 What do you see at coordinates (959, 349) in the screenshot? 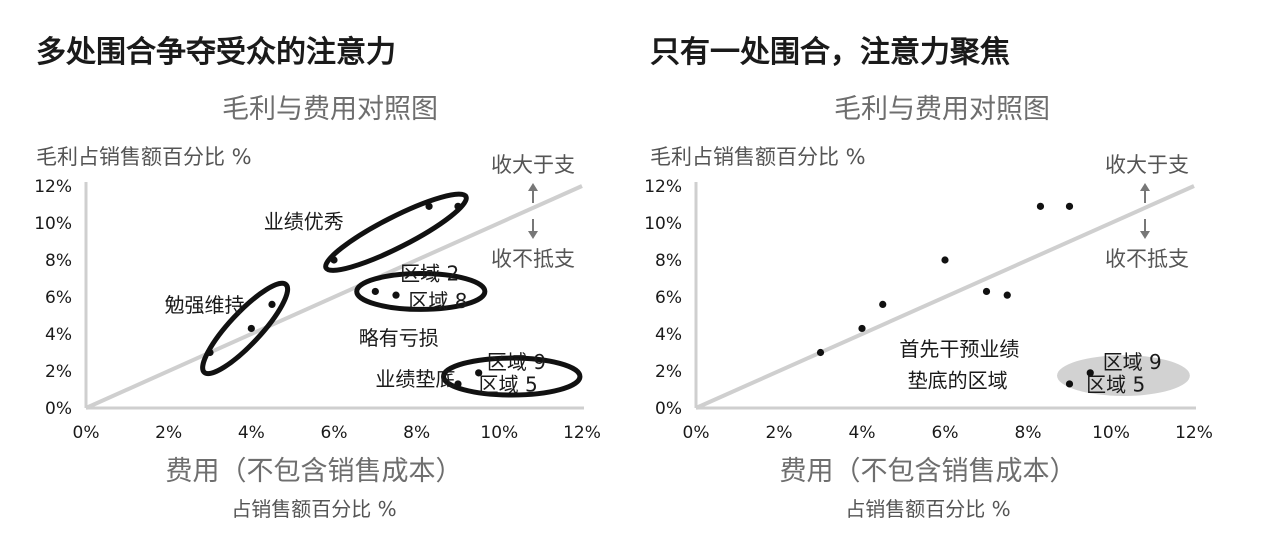
I see `annotation-label: 首先干预业绩` at bounding box center [959, 349].